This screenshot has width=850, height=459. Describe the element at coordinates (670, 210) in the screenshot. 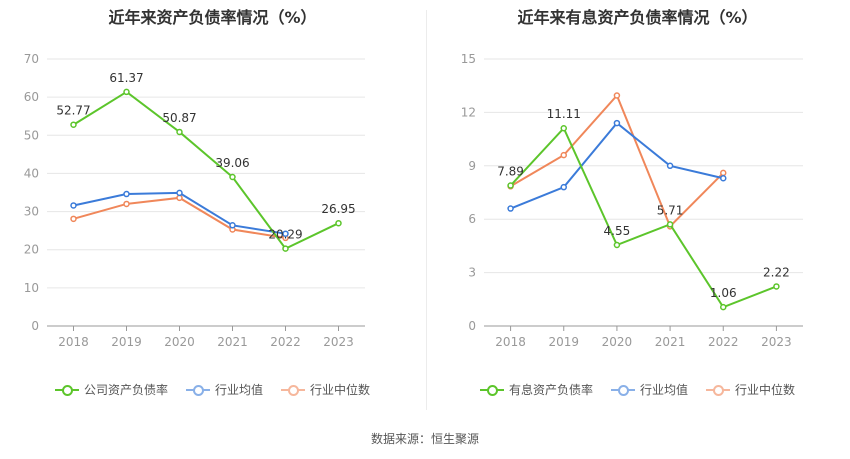

I see `data-label: 5.71` at that location.